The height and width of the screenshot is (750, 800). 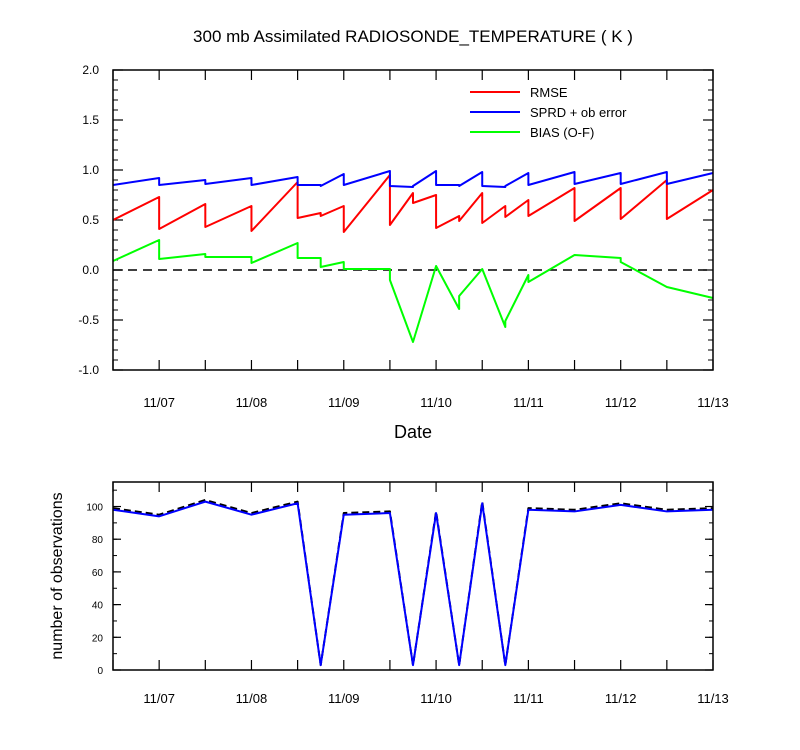 I want to click on bottom-x-tick-label: 11/11, so click(x=528, y=698).